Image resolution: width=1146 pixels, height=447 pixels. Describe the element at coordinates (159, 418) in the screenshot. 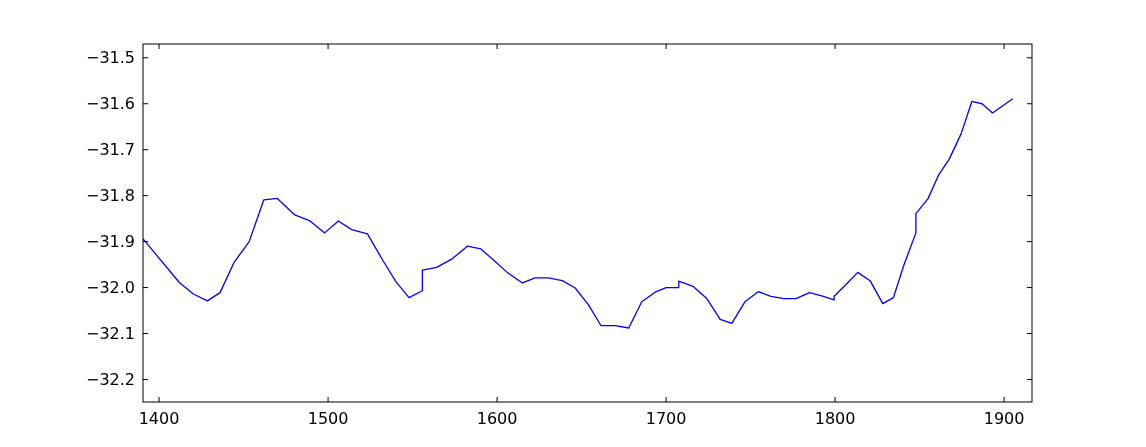

I see `x-tick-label: 1400` at that location.